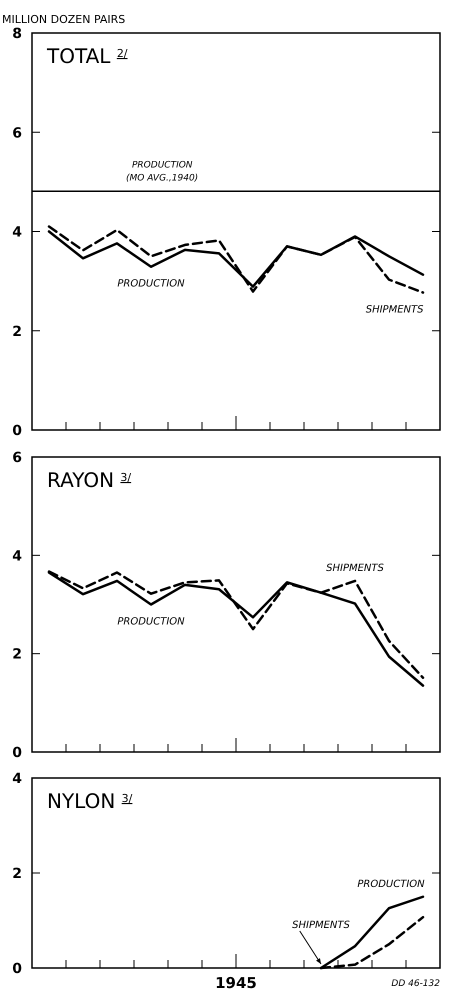 This screenshot has width=451, height=994. I want to click on text: TOTAL $^{2/}$, so click(87, 56).